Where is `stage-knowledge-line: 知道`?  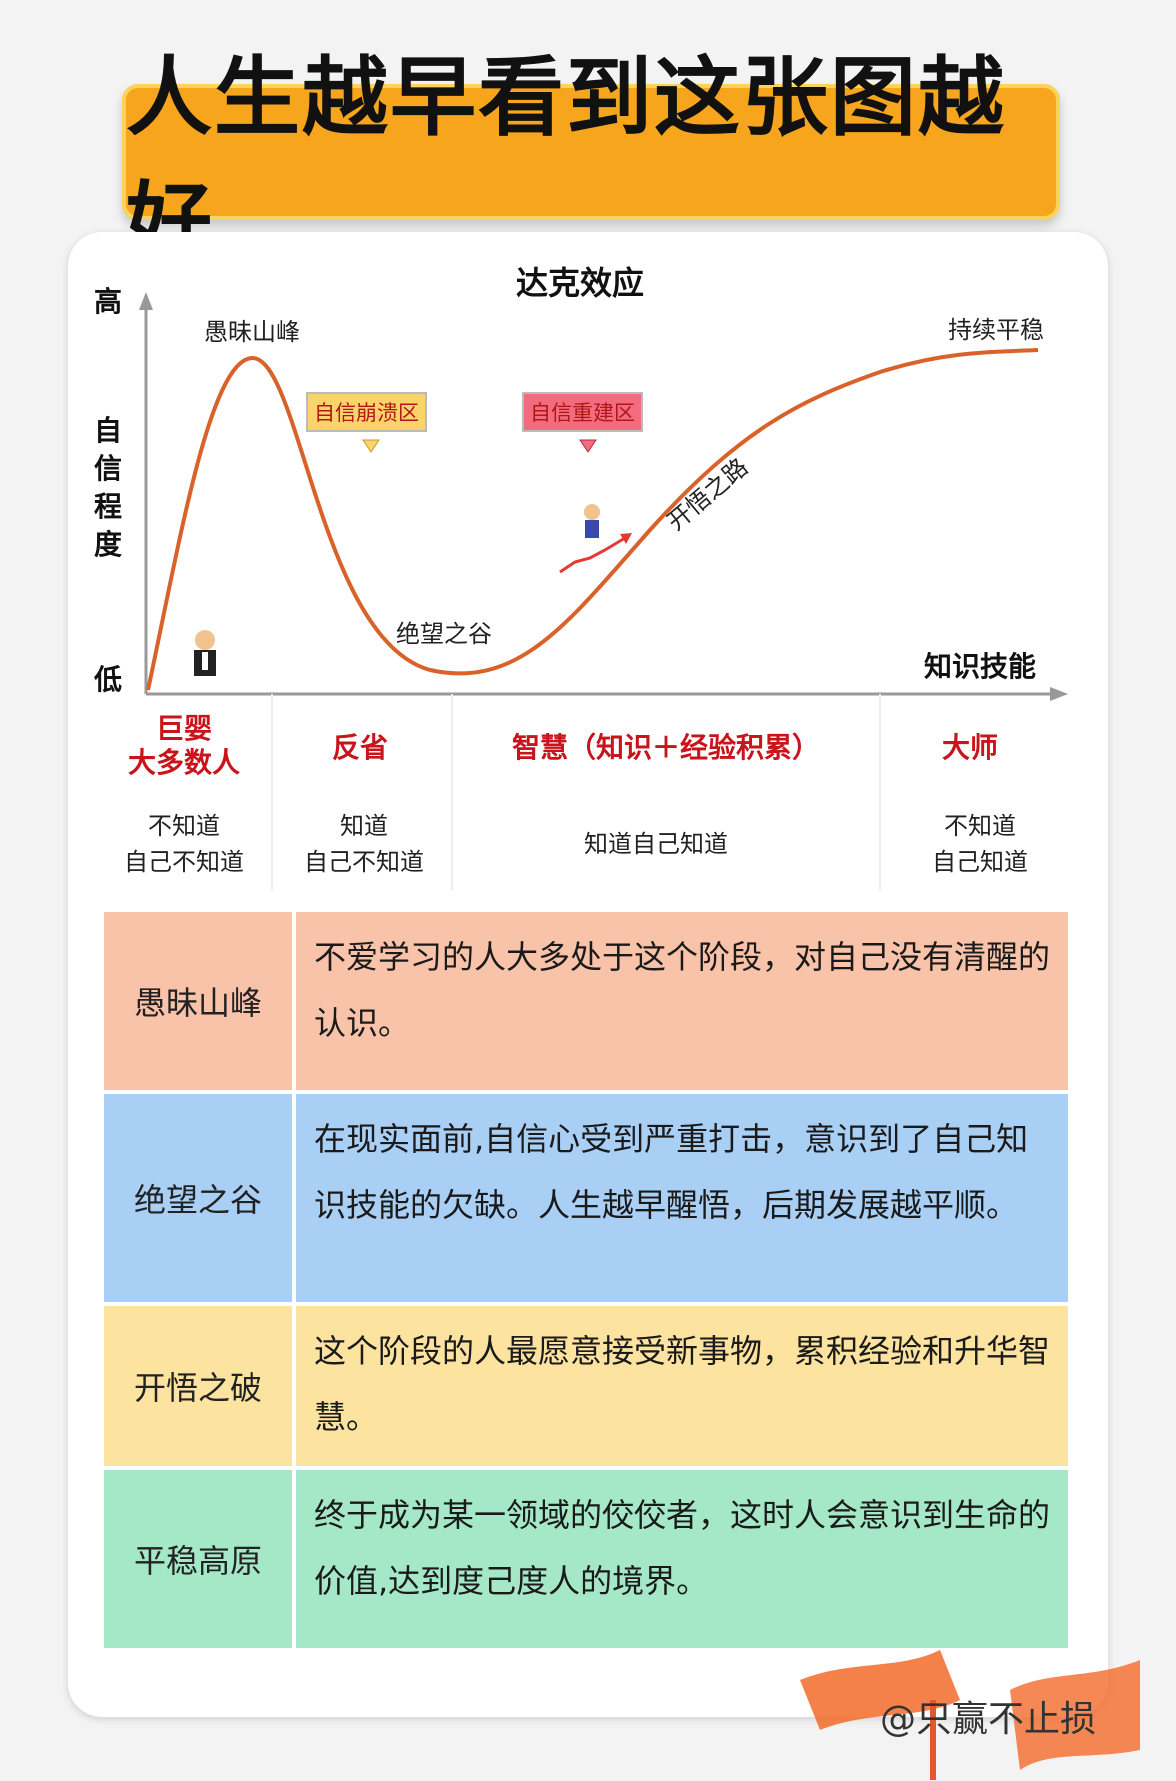
stage-knowledge-line: 知道 is located at coordinates (364, 826).